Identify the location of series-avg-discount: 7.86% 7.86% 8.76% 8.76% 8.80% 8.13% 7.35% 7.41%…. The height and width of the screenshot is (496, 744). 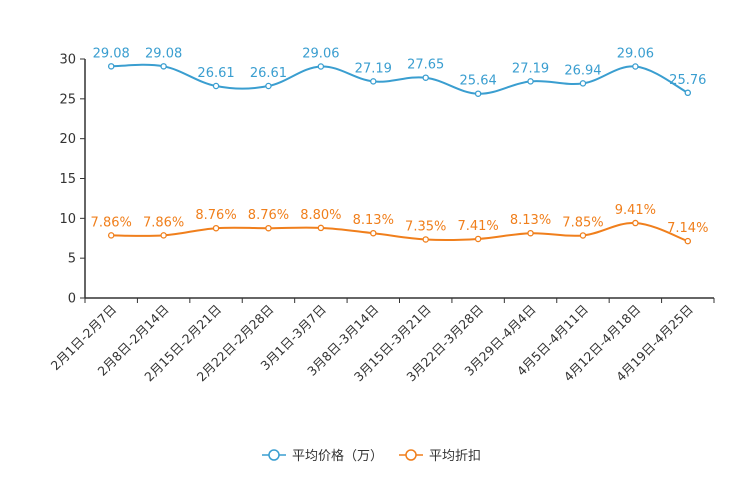
(399, 224).